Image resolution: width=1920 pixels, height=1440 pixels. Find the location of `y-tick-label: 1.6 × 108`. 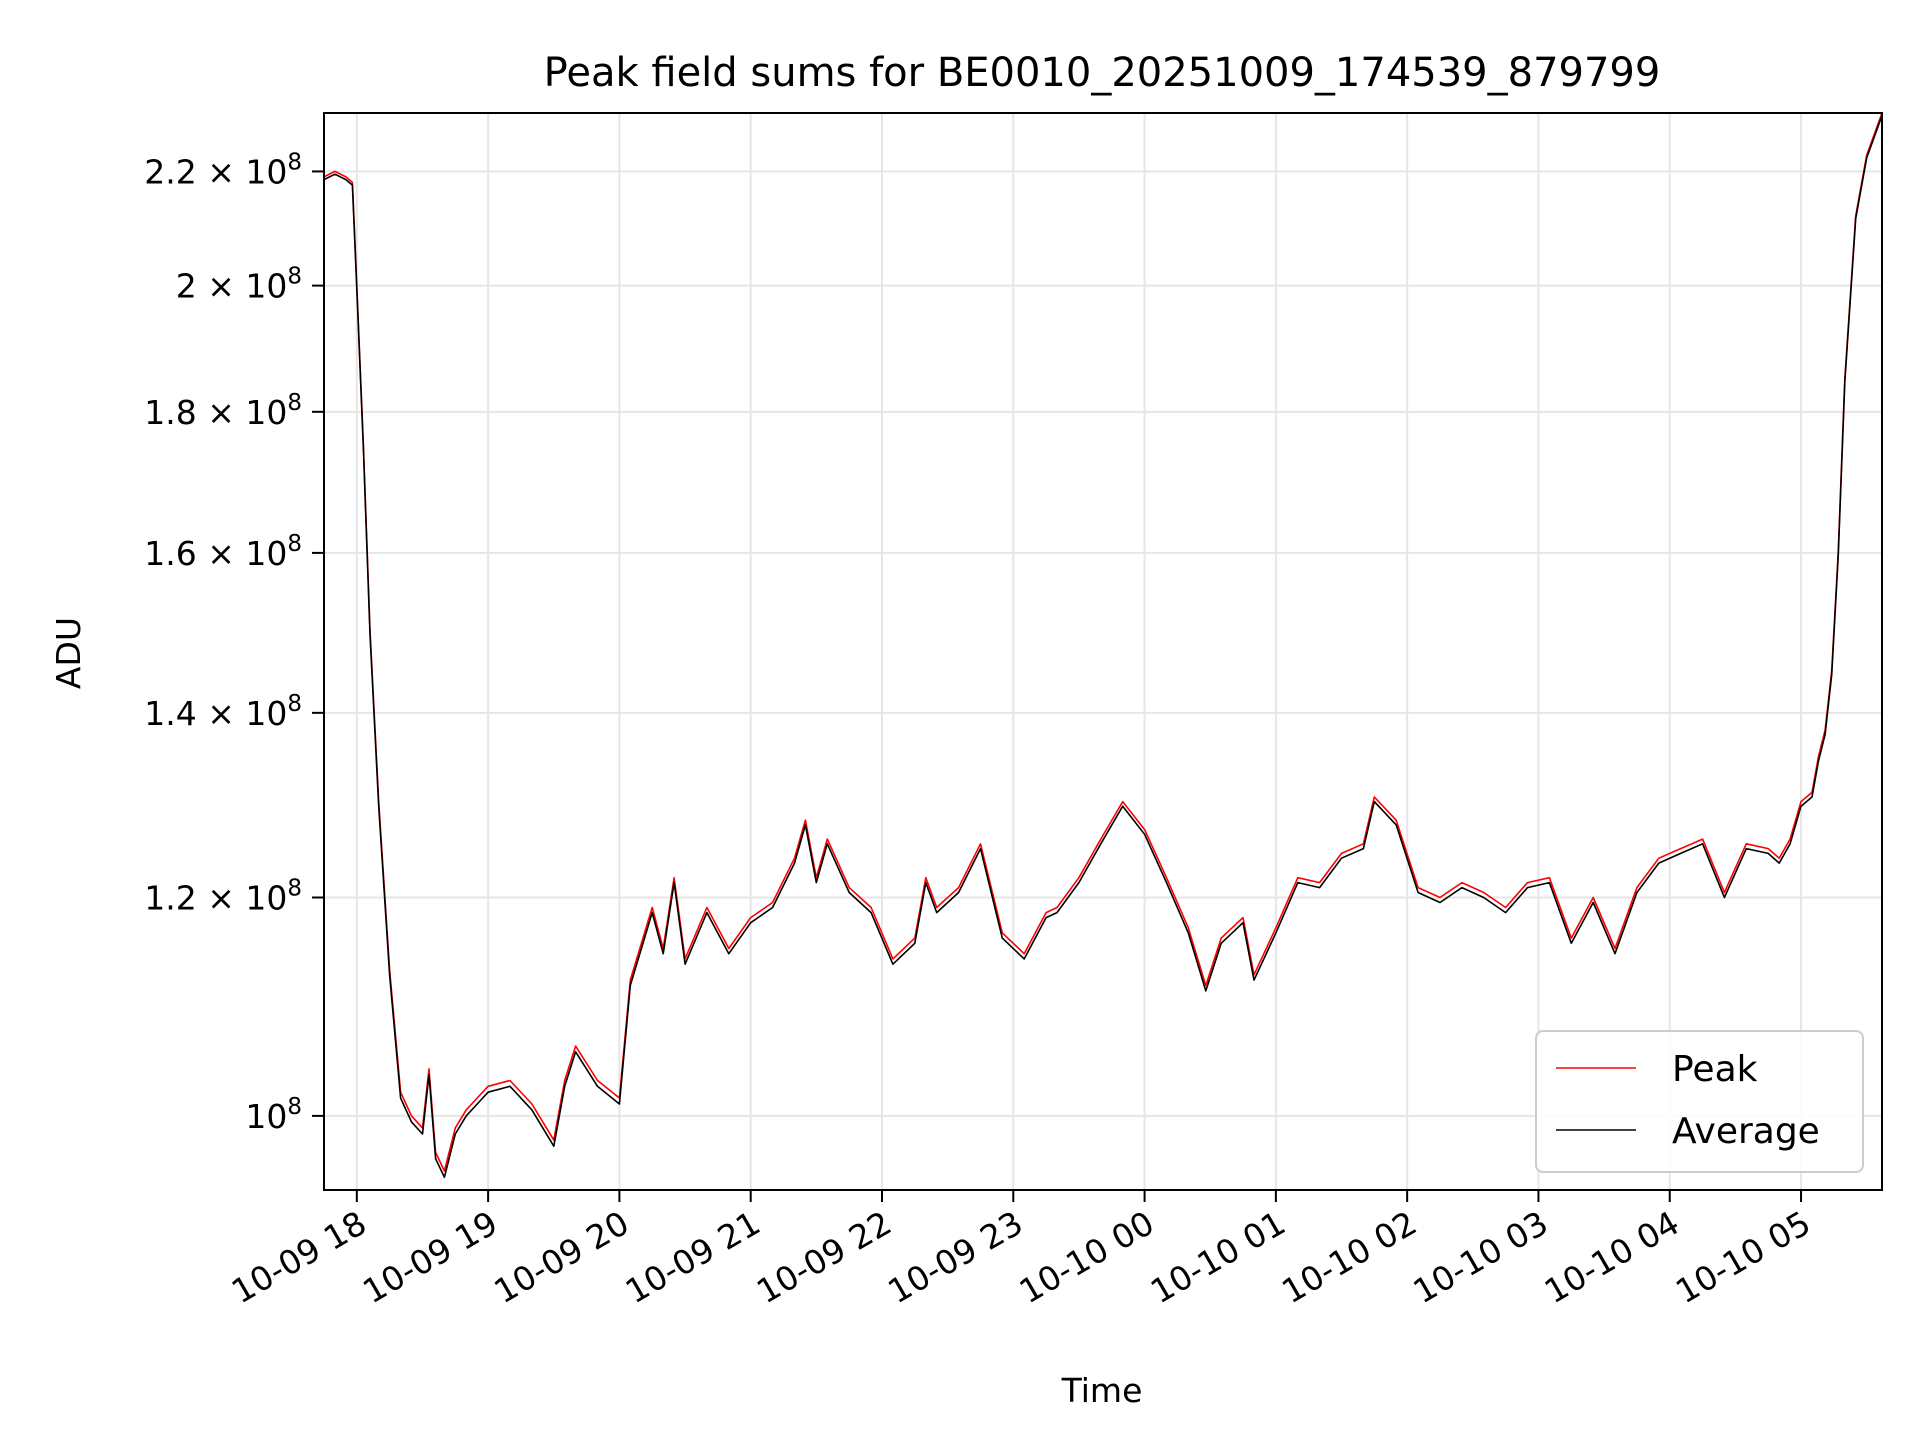

y-tick-label: 1.6 × 108 is located at coordinates (223, 552).